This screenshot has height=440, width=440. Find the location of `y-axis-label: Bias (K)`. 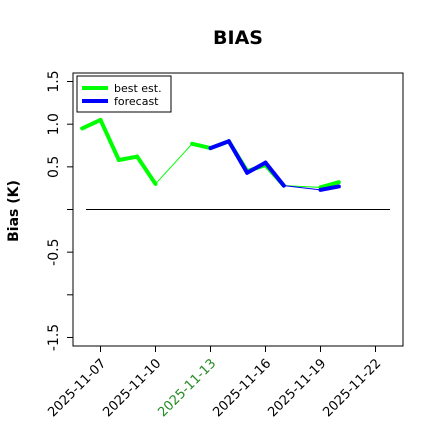

y-axis-label: Bias (K) is located at coordinates (14, 211).